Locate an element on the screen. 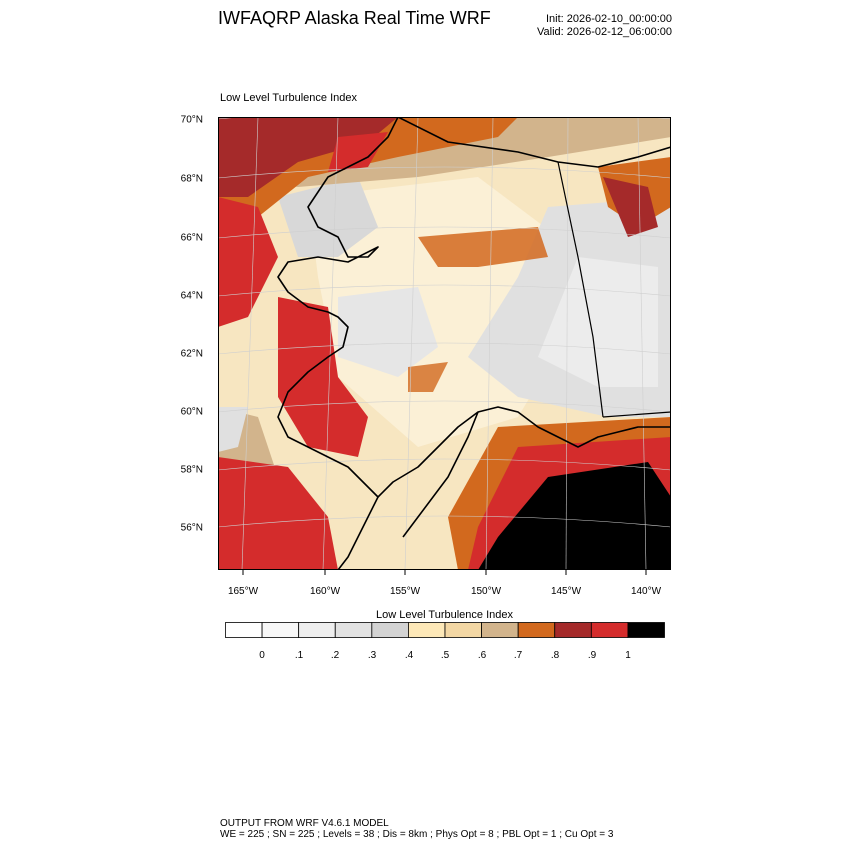 The height and width of the screenshot is (850, 850). colorbar-title: Low Level Turbulence Index is located at coordinates (444, 615).